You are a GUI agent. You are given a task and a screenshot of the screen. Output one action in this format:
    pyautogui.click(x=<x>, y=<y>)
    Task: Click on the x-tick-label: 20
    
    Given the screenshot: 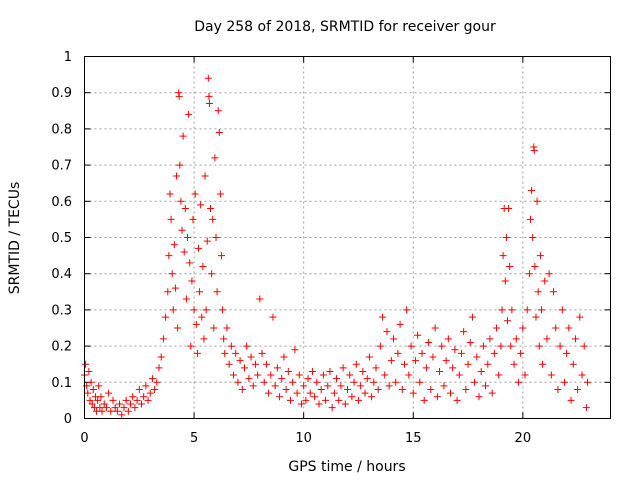 What is the action you would take?
    pyautogui.click(x=523, y=438)
    